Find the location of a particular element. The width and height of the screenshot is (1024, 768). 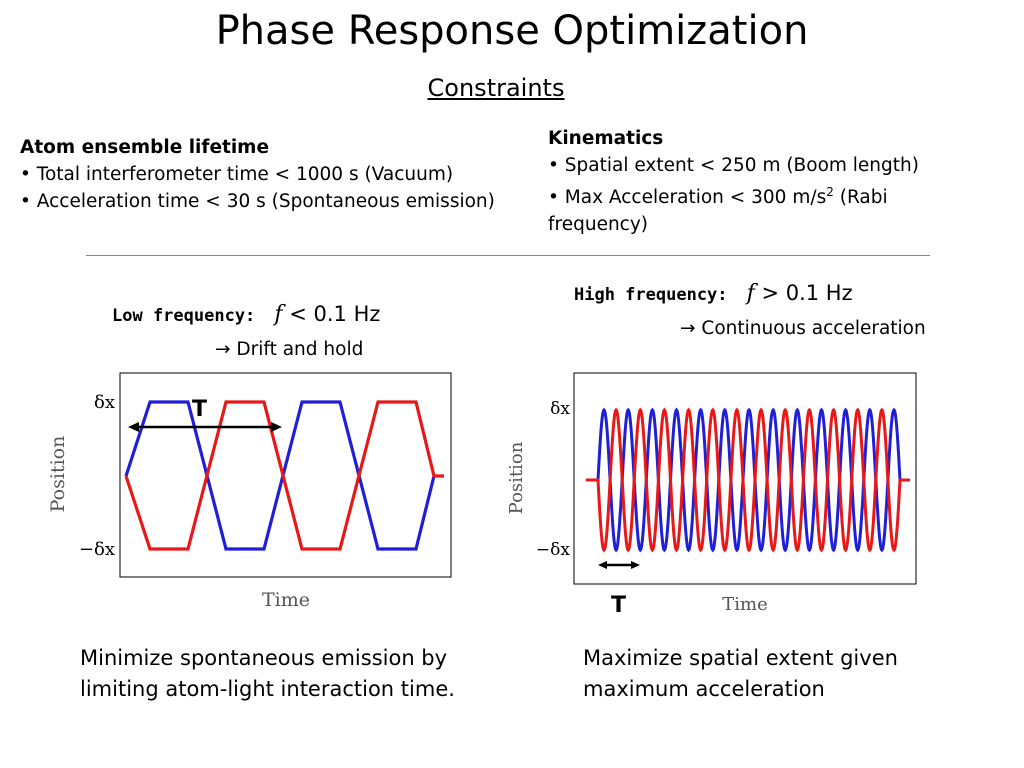

plot-continuous-acceleration-svg: δx −δx Position Time T is located at coordinates (711, 495).